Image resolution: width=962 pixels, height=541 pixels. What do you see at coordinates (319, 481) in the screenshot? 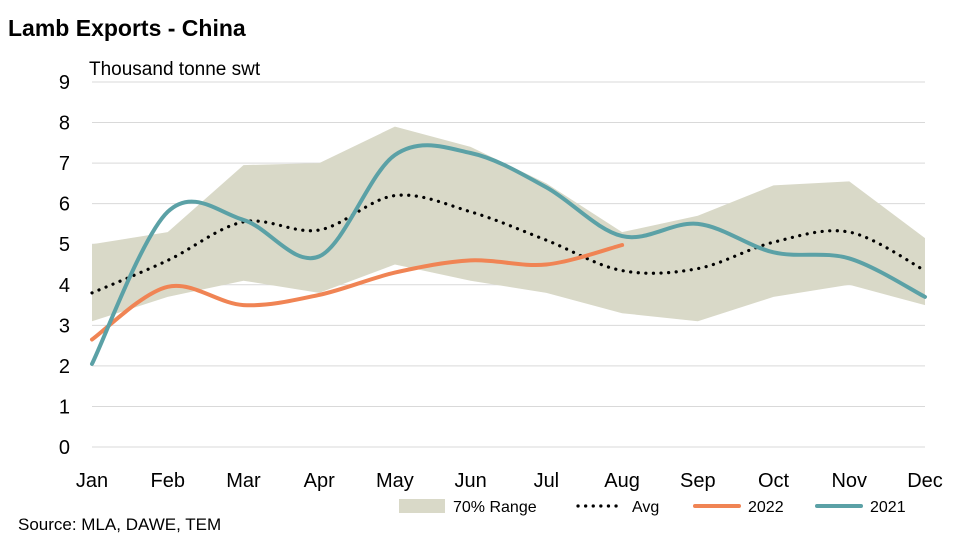
I see `x-tick-label: Apr` at bounding box center [319, 481].